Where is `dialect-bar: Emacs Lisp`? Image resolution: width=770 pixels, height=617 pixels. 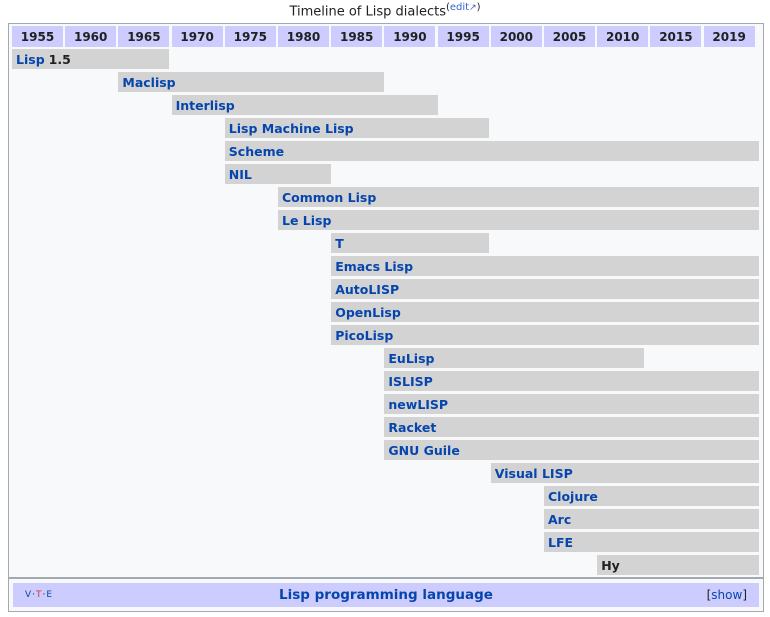 dialect-bar: Emacs Lisp is located at coordinates (545, 266).